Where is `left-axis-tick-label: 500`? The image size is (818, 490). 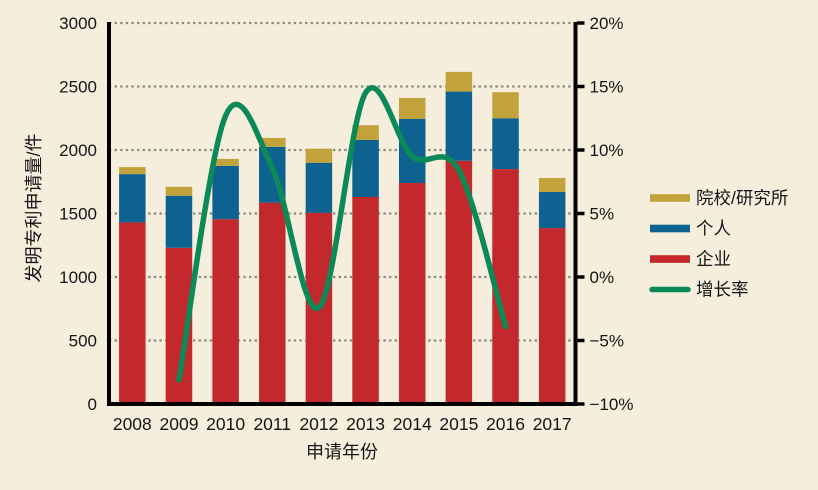 left-axis-tick-label: 500 is located at coordinates (83, 341).